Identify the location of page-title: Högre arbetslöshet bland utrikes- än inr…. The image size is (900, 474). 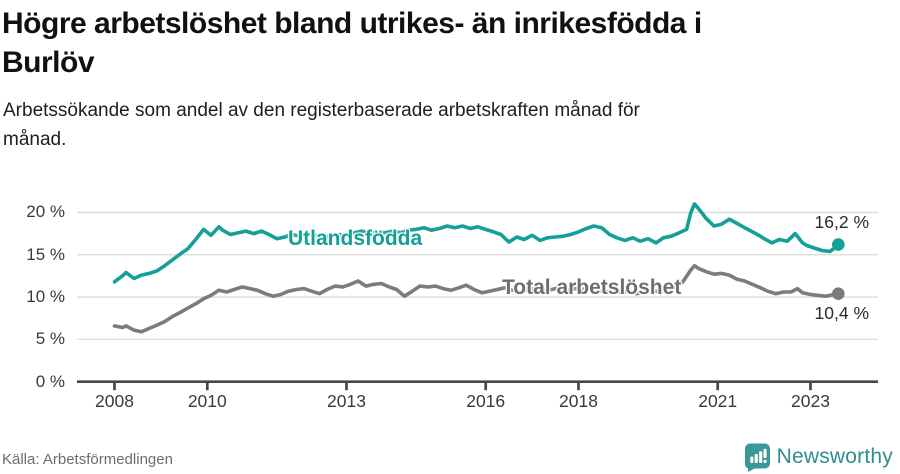
(352, 43).